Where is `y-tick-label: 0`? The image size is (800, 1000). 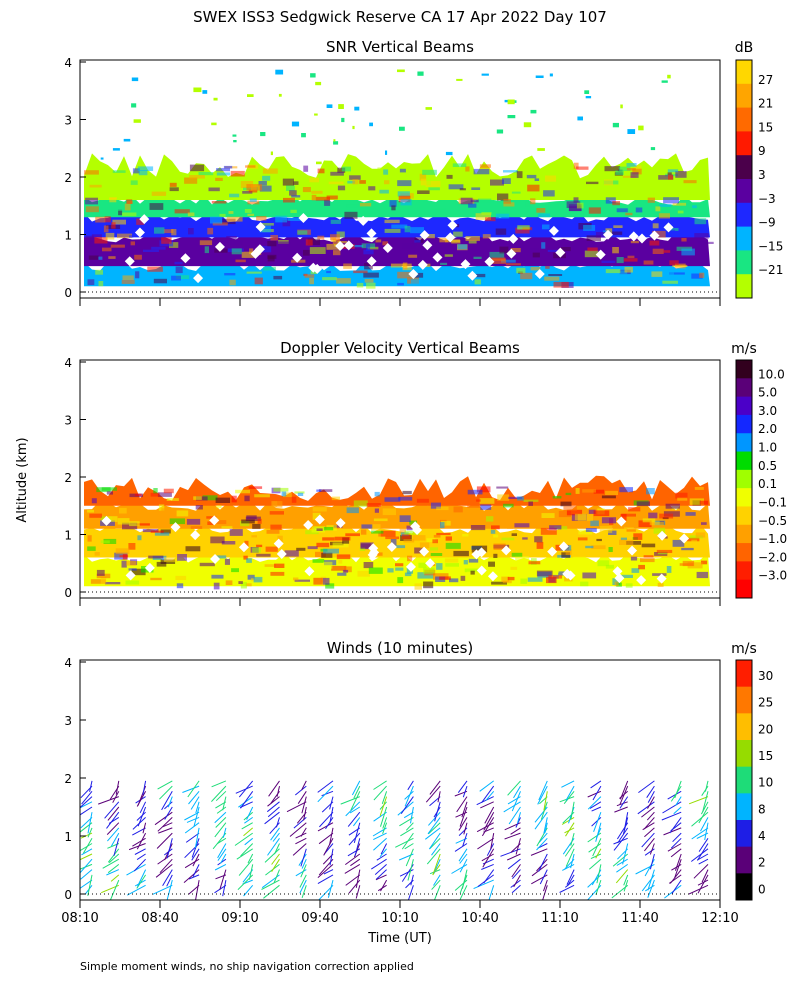
y-tick-label: 0 is located at coordinates (68, 293).